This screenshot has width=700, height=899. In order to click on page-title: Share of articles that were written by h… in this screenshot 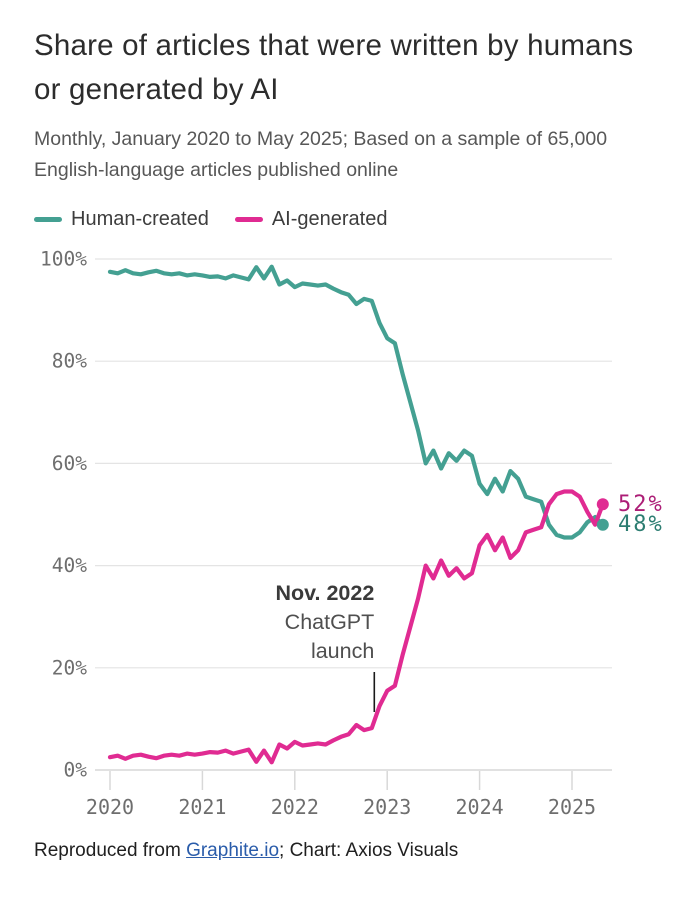, I will do `click(334, 67)`.